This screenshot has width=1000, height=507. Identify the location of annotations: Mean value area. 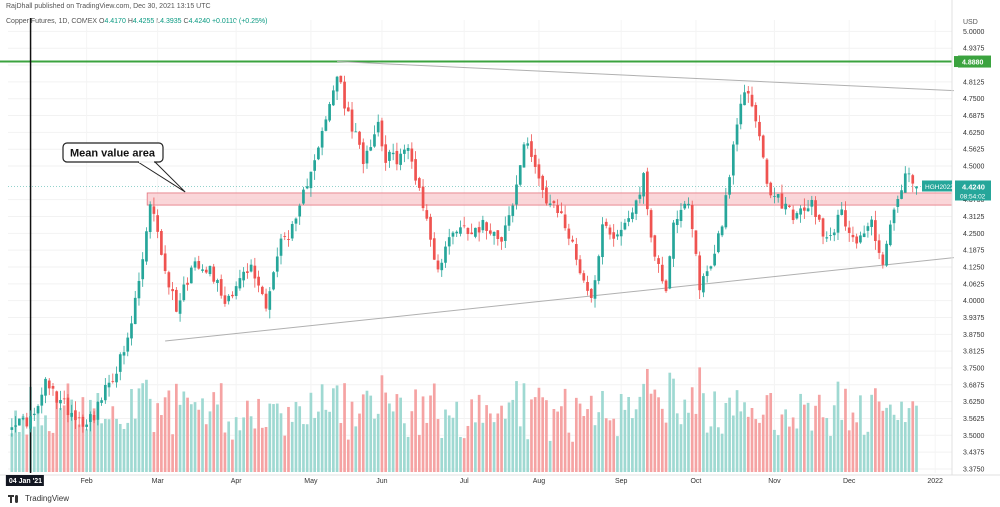
(124, 167).